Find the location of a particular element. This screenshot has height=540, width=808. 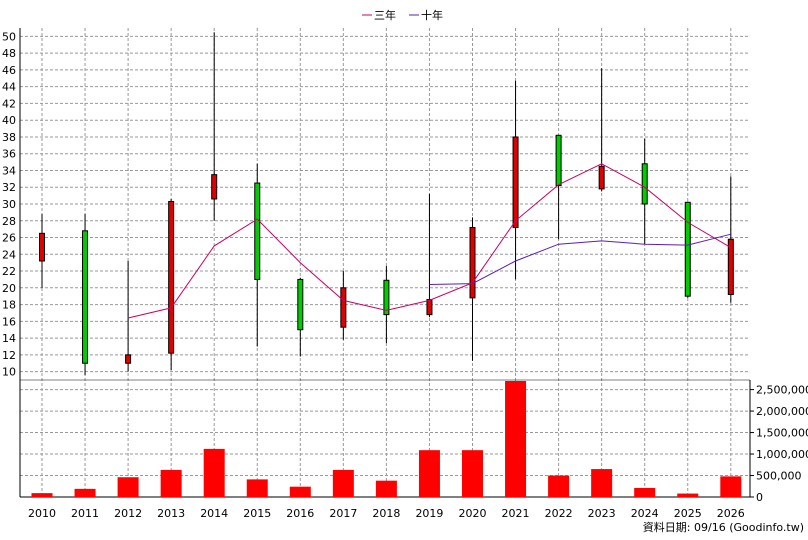

volume-tick-label: 0 is located at coordinates (759, 497).